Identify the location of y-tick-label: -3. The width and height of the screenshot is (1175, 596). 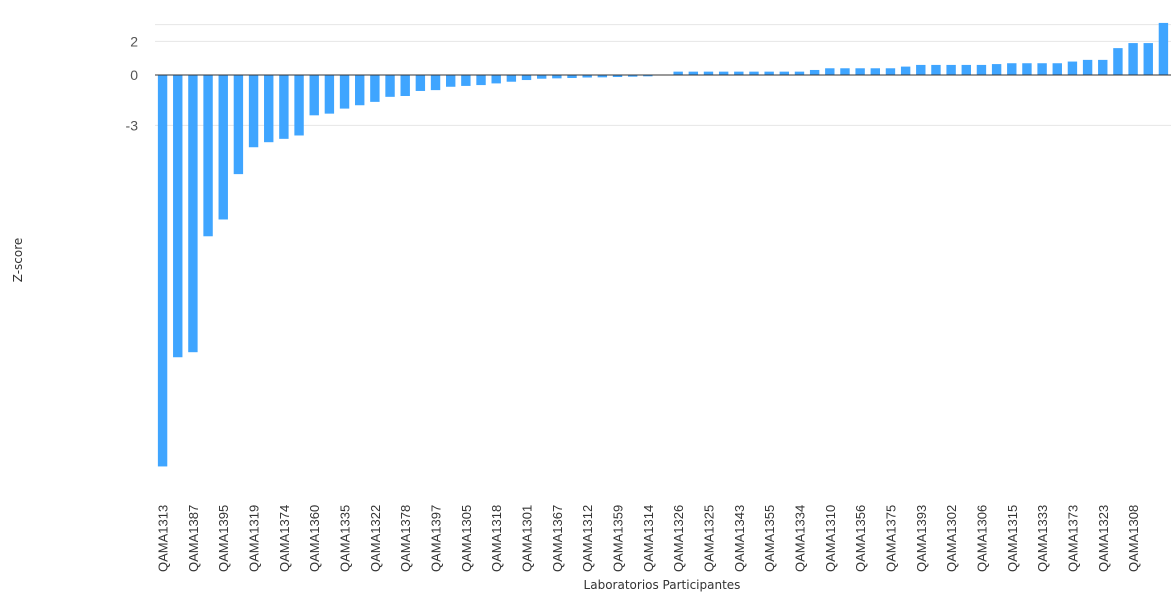
(132, 125).